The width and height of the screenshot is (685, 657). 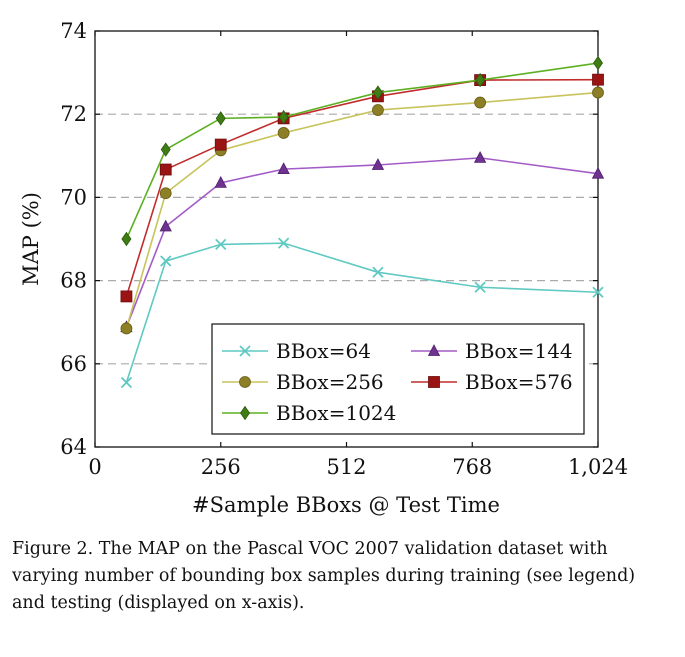 I want to click on legend-label: BBox=576, so click(x=519, y=382).